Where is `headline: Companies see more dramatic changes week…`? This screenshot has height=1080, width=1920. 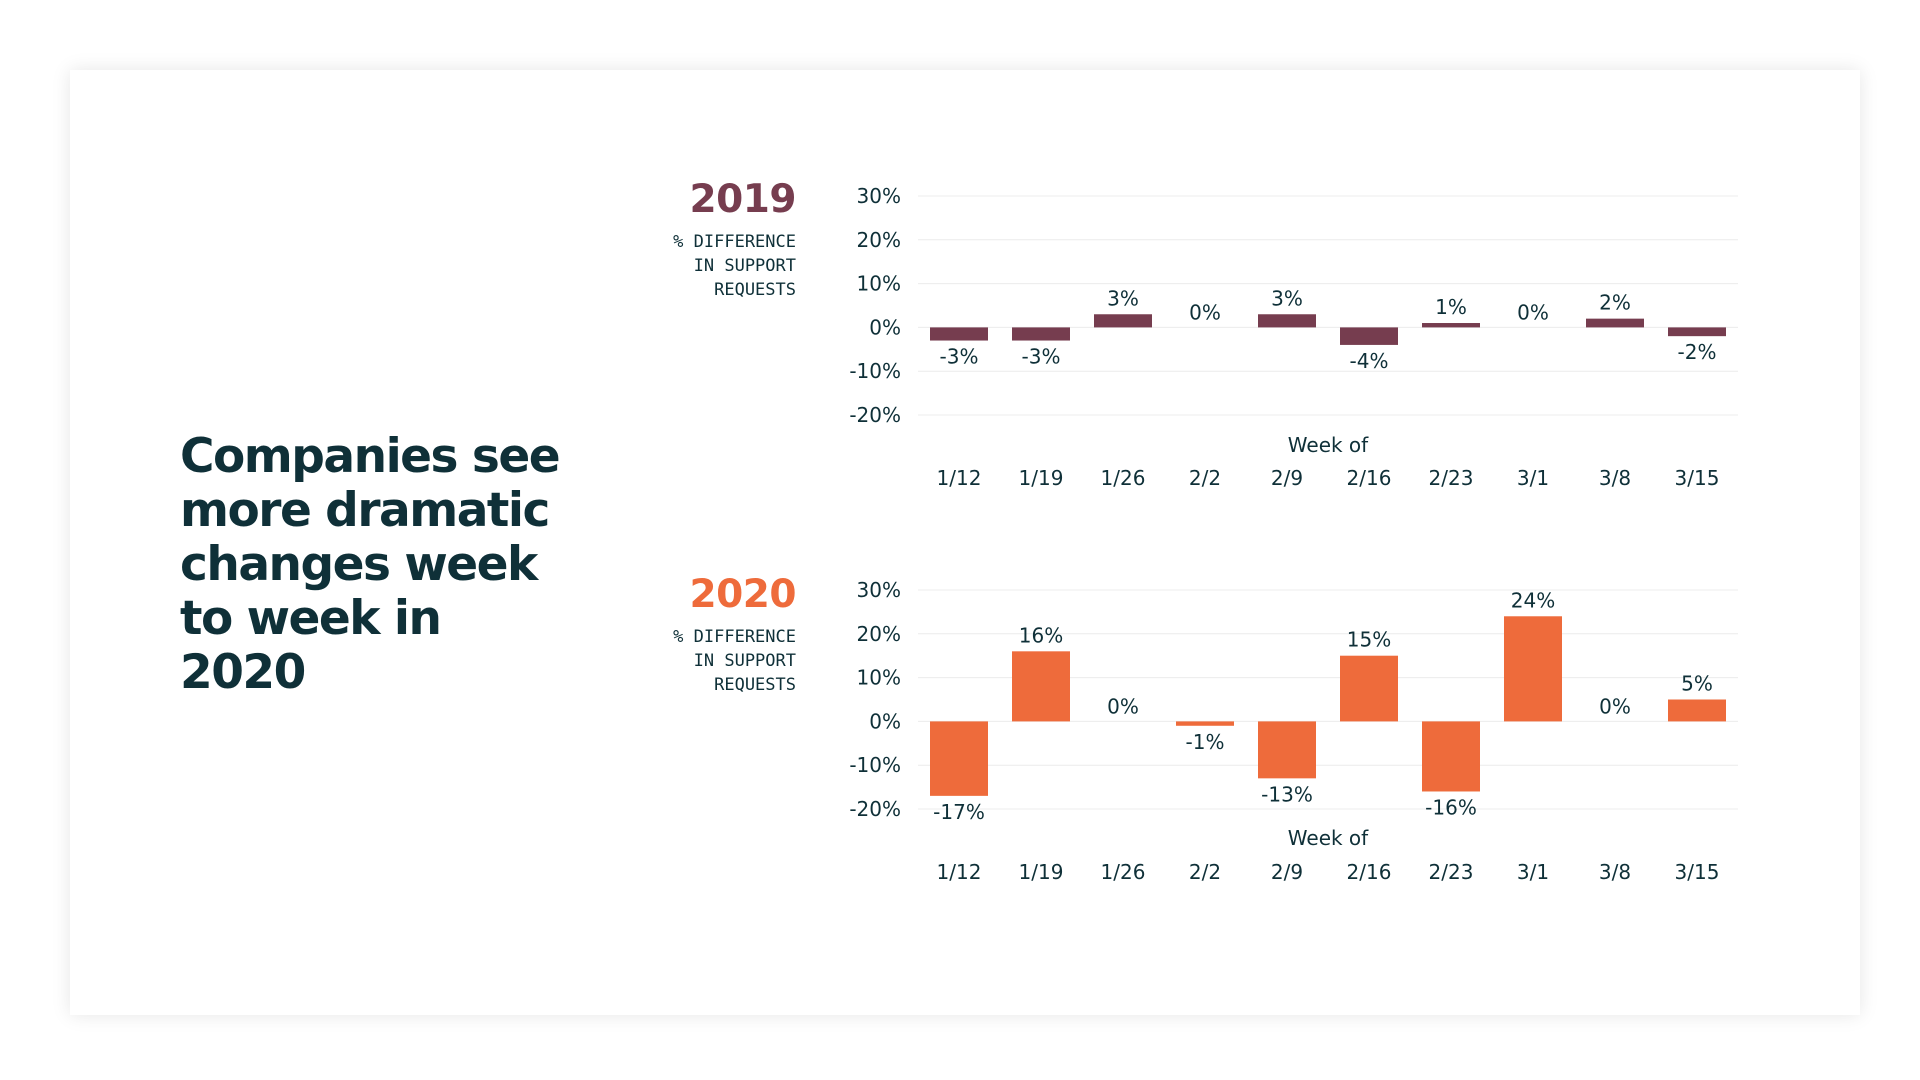
headline: Companies see more dramatic changes week… is located at coordinates (370, 564).